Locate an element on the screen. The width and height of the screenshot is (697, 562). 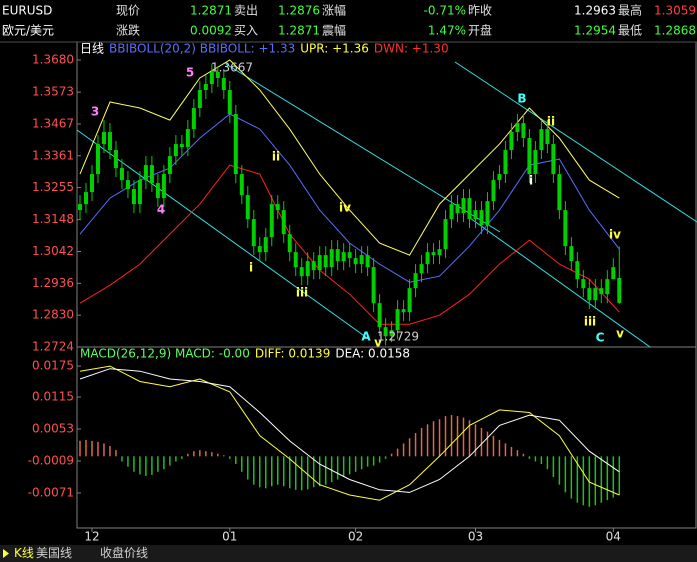
y-tick-label: 1.2830 is located at coordinates (53, 315).